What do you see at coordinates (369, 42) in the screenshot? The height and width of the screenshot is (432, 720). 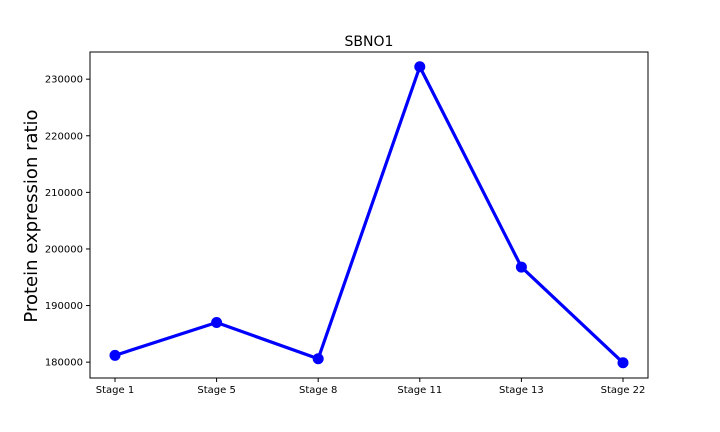 I see `chart-title: SBNO1` at bounding box center [369, 42].